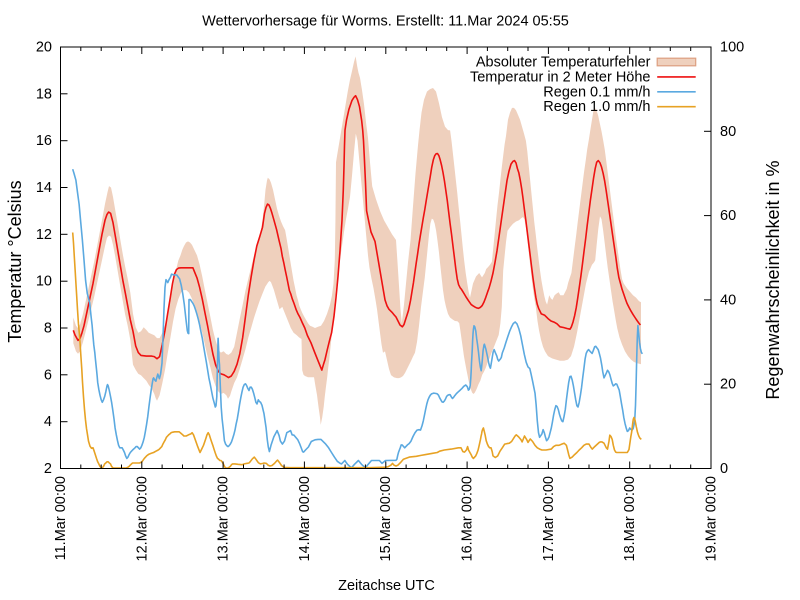  What do you see at coordinates (44, 188) in the screenshot?
I see `svg-text: 14` at bounding box center [44, 188].